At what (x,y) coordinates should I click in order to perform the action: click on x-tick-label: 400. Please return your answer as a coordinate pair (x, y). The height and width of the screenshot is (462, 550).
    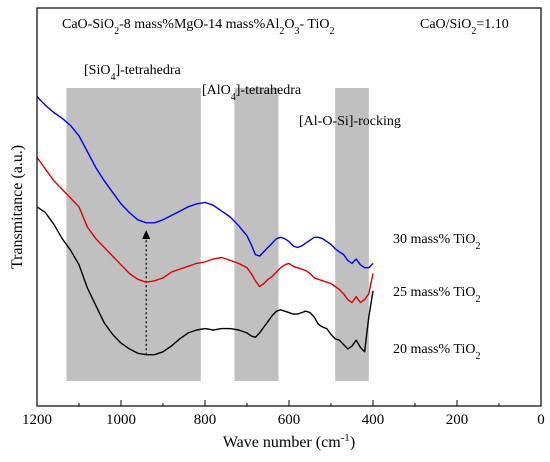
    Looking at the image, I should click on (373, 420).